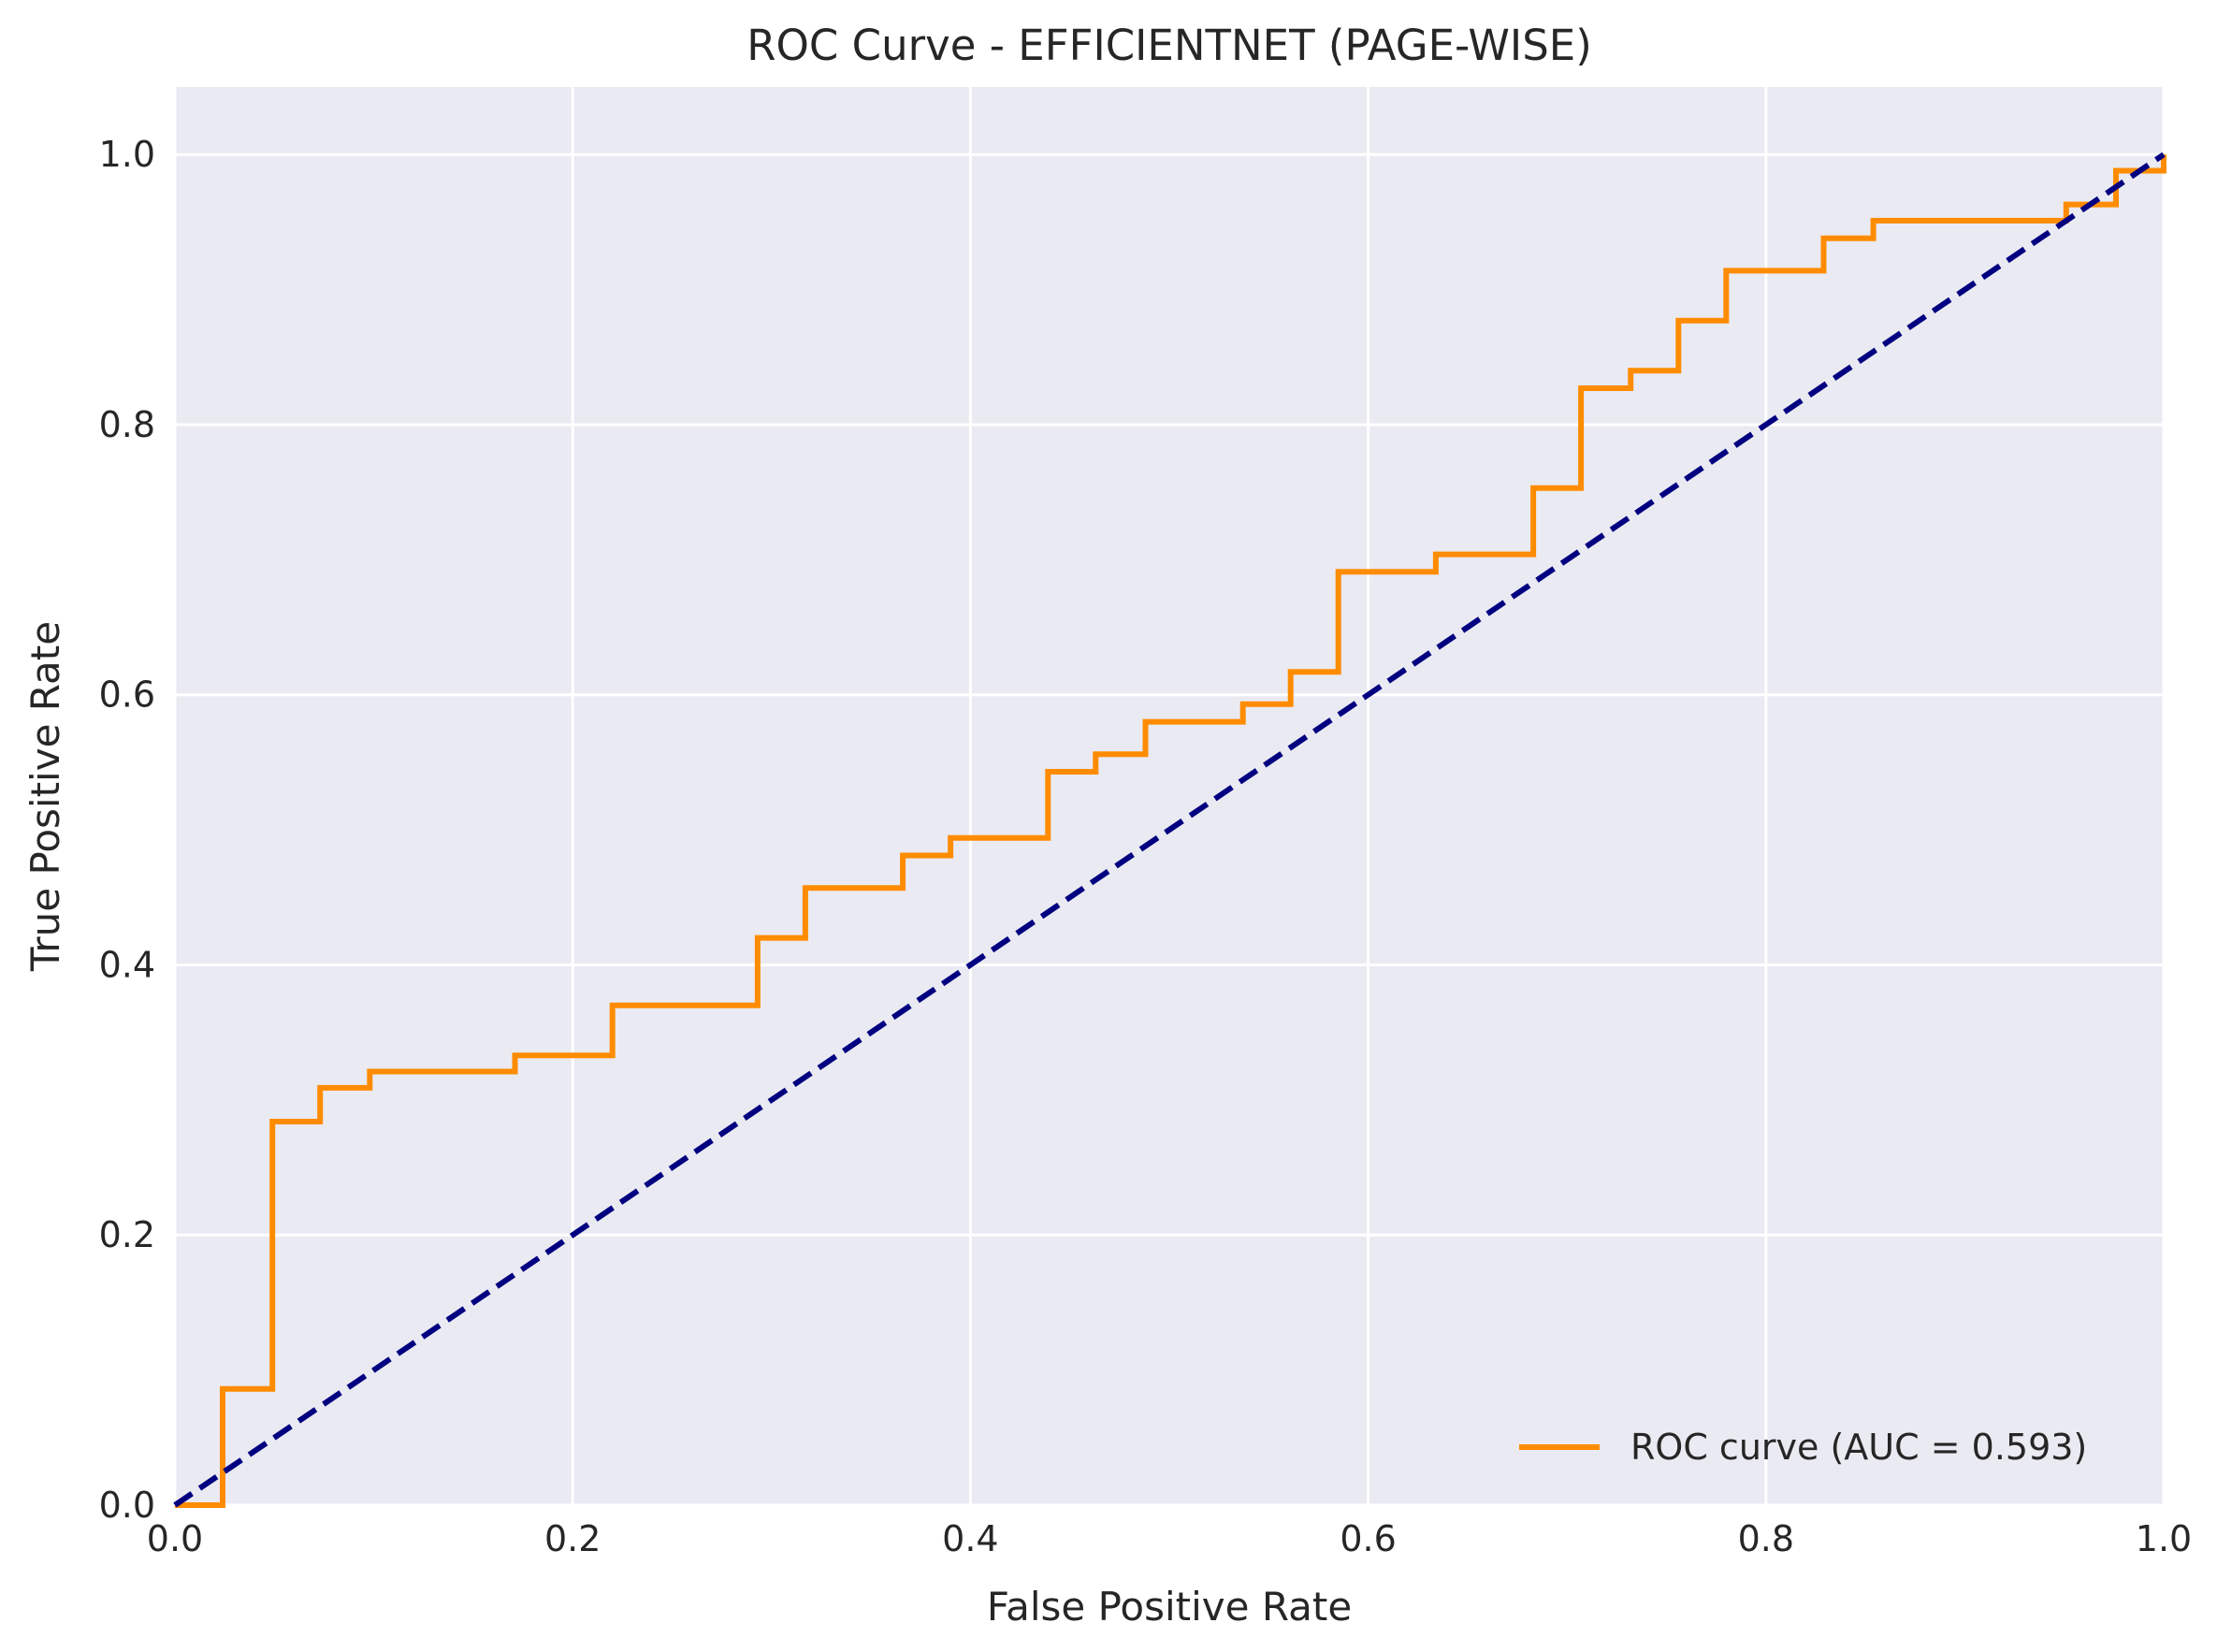 This screenshot has width=2217, height=1652. Describe the element at coordinates (127, 695) in the screenshot. I see `y-tick-label: 0.6` at that location.